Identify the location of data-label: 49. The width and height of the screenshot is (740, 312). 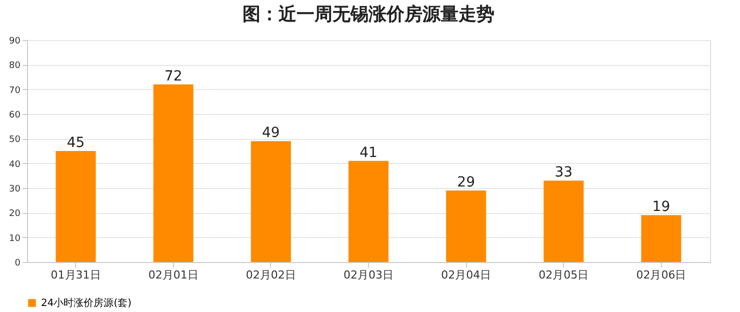
(271, 133).